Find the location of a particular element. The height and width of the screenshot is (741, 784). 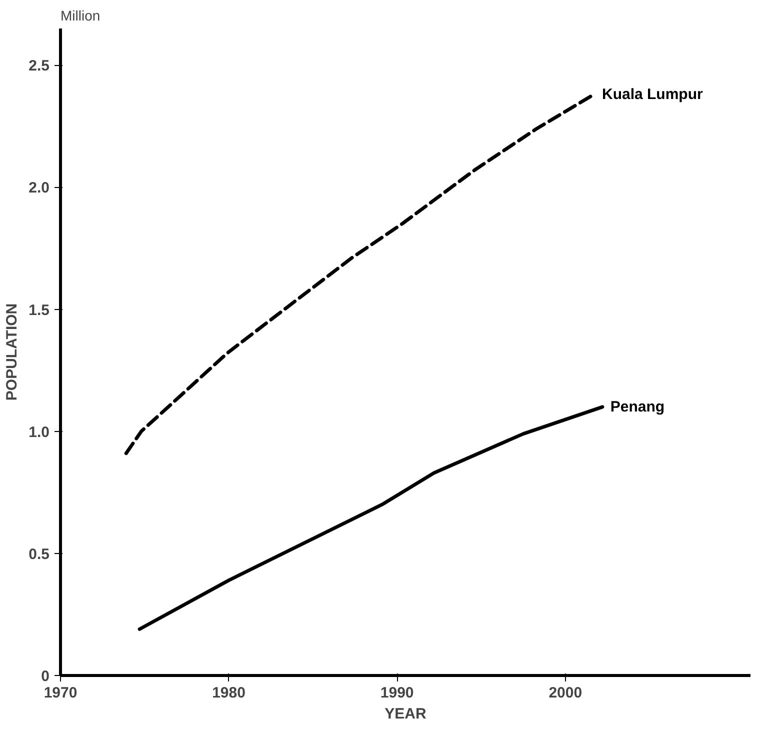

y-tick-label: 2.0 is located at coordinates (39, 188).